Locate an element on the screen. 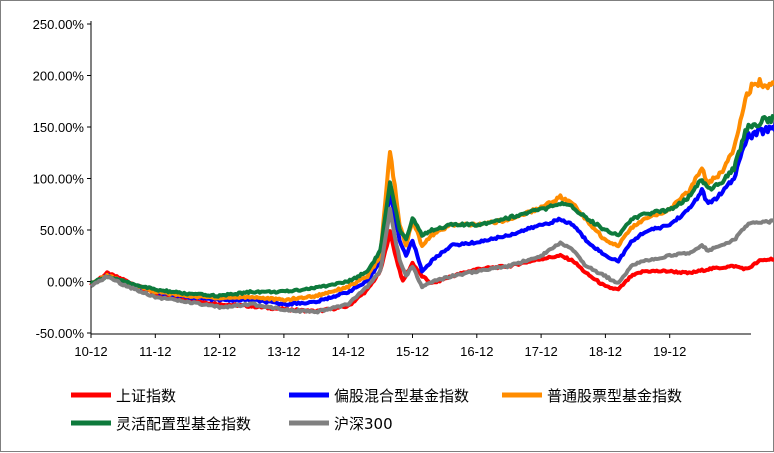  x-tick-label: 16-12 is located at coordinates (476, 351).